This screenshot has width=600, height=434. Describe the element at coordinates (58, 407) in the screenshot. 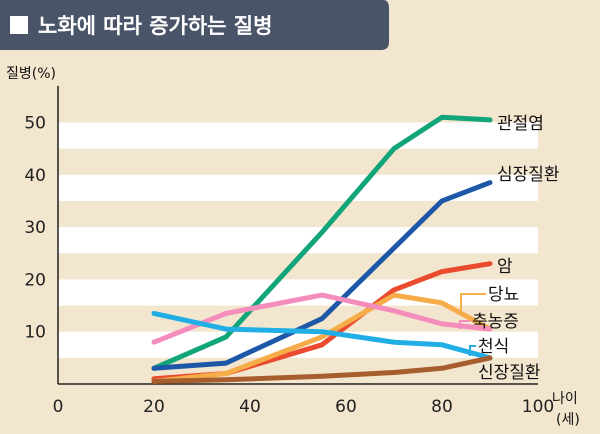

I see `x-tick-label: 0` at that location.